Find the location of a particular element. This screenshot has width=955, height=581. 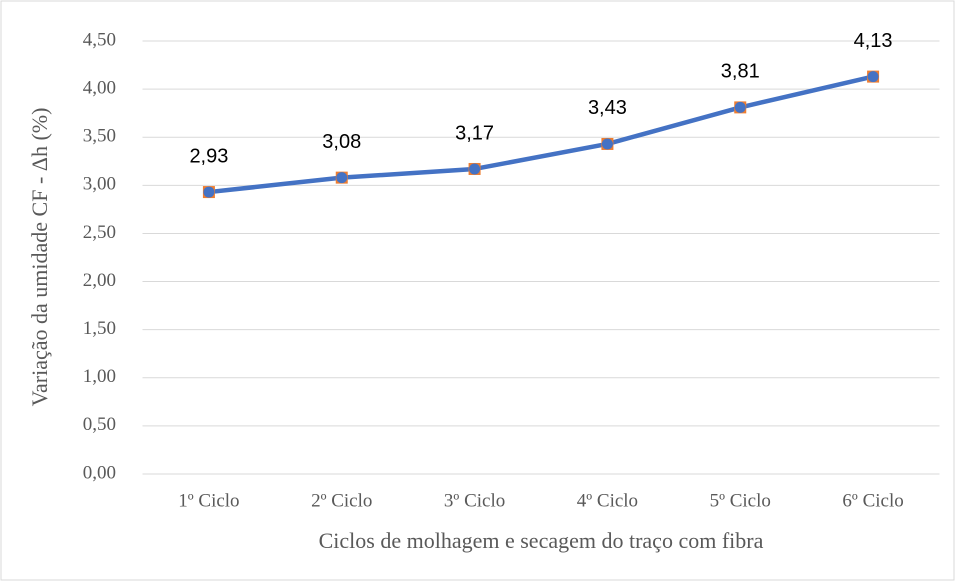

y-tick-label: 1,50 is located at coordinates (99, 328).